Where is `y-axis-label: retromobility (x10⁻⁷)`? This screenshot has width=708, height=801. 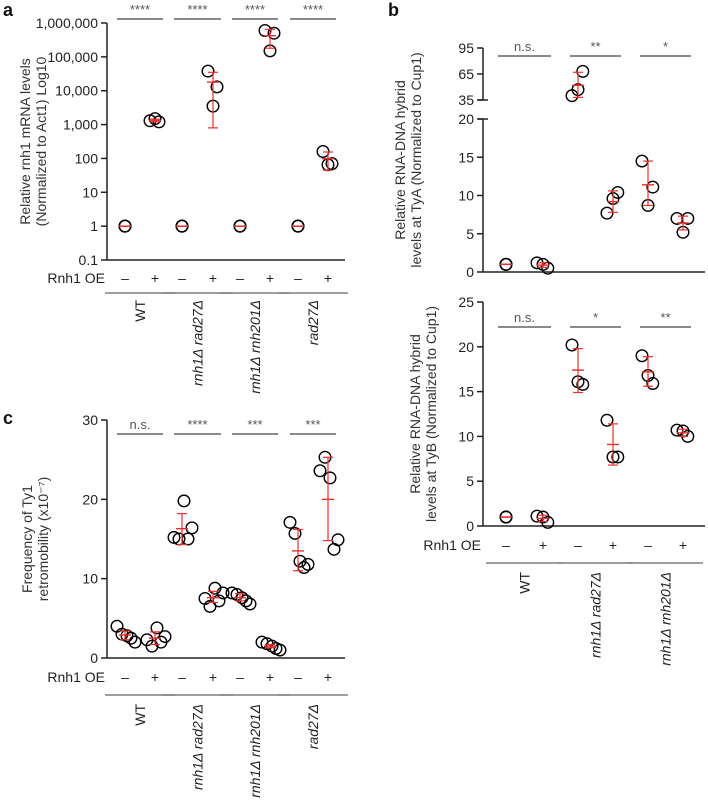
y-axis-label: retromobility (x10⁻⁷) is located at coordinates (43, 539).